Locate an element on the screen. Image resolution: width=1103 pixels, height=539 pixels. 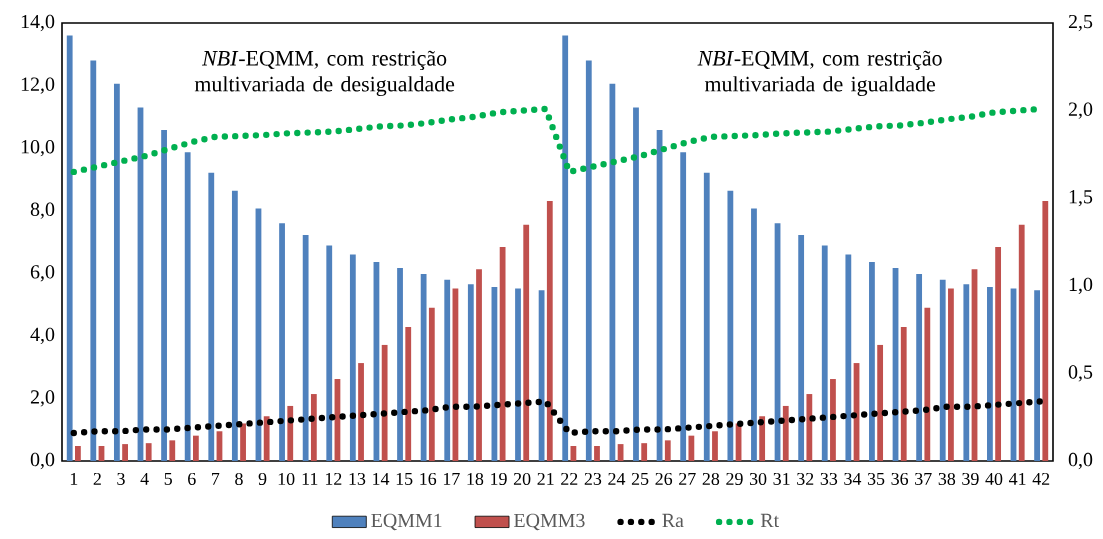
x-tick-label: 33 is located at coordinates (829, 478).